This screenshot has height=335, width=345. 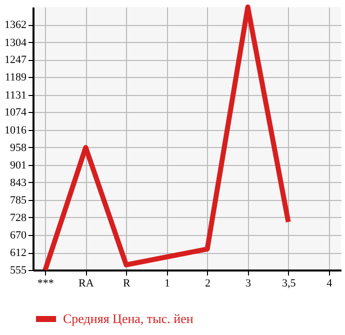 What do you see at coordinates (15, 25) in the screenshot?
I see `y-tick-label: 1362` at bounding box center [15, 25].